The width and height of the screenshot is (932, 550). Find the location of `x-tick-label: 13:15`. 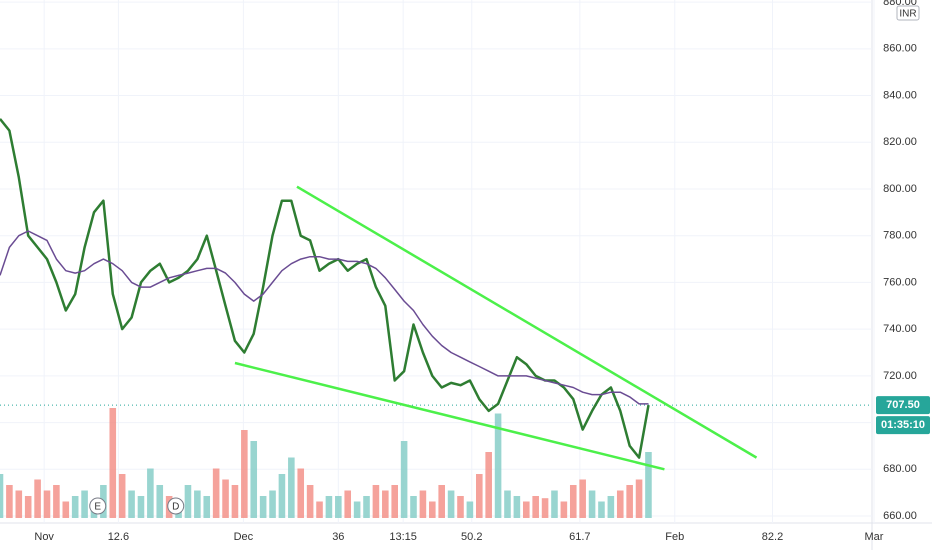

x-tick-label: 13:15 is located at coordinates (403, 537).